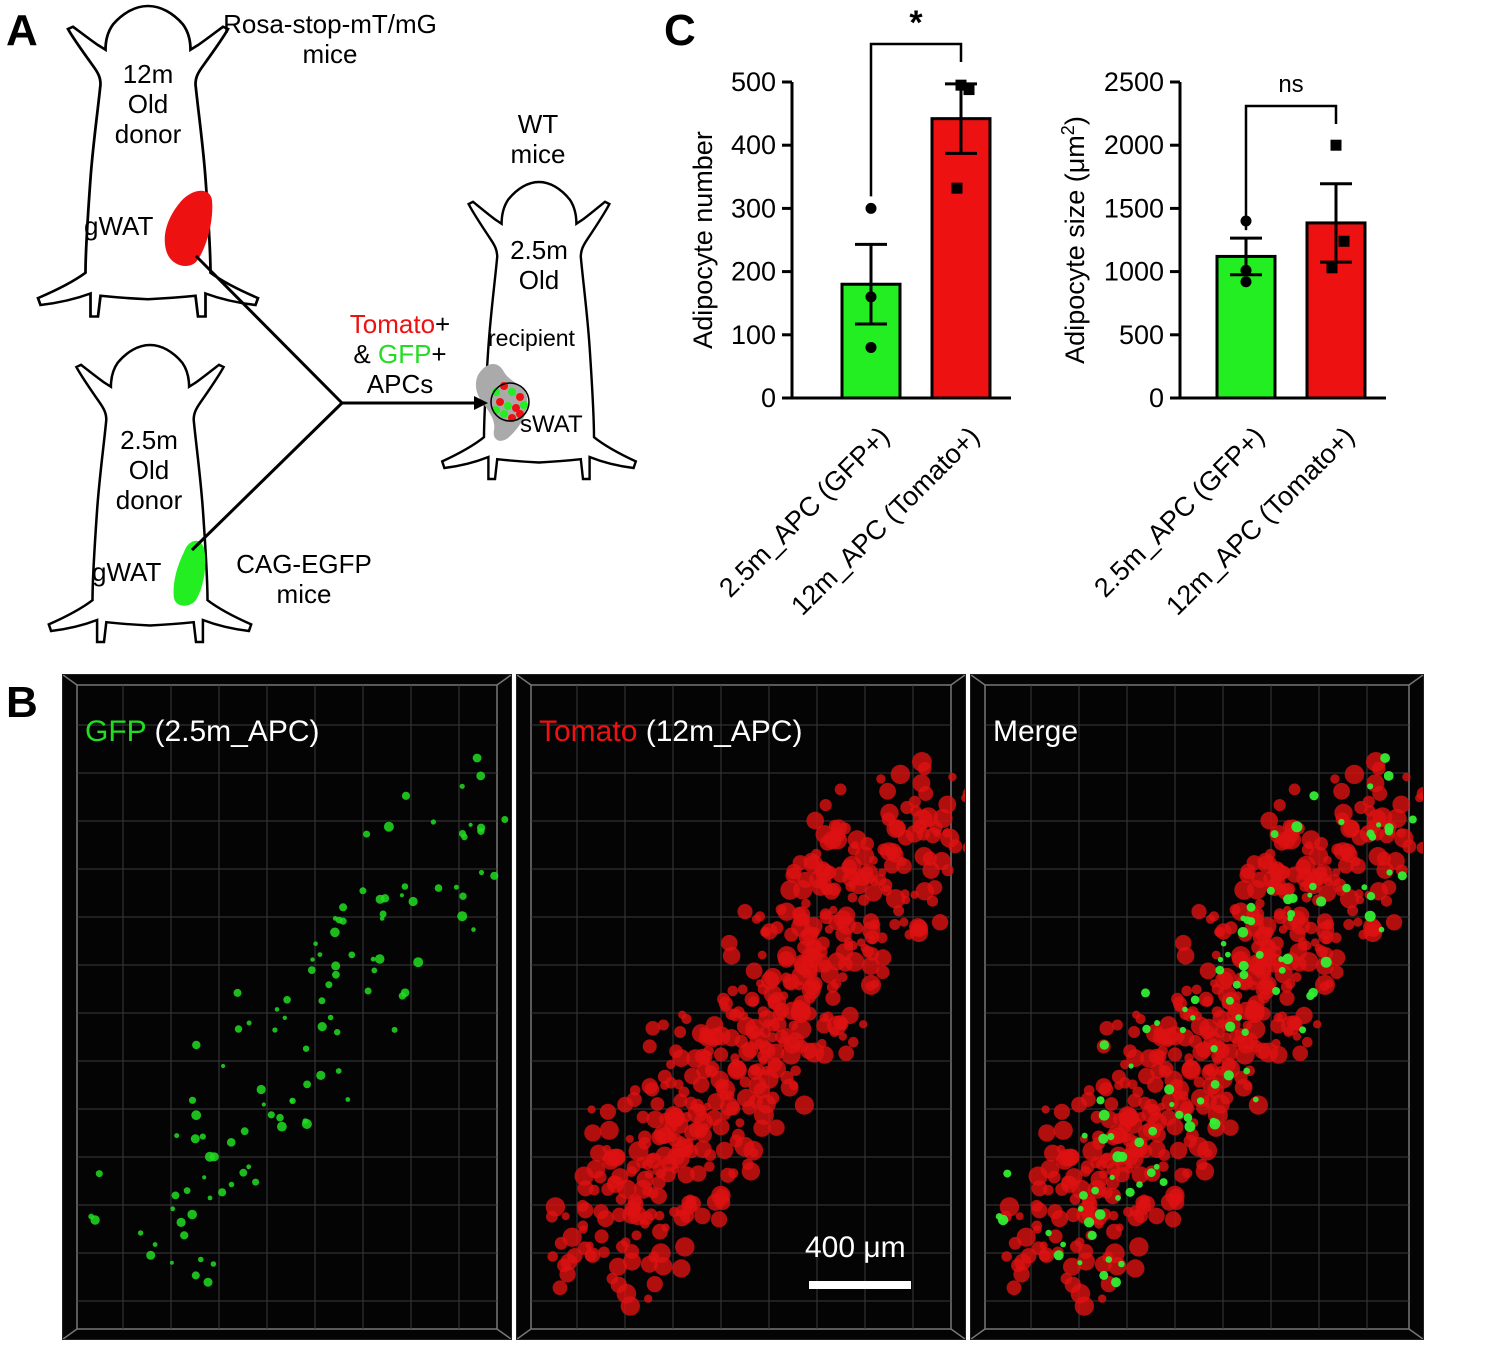 This screenshot has height=1356, width=1506. I want to click on chart1-significance-label: *, so click(916, 23).